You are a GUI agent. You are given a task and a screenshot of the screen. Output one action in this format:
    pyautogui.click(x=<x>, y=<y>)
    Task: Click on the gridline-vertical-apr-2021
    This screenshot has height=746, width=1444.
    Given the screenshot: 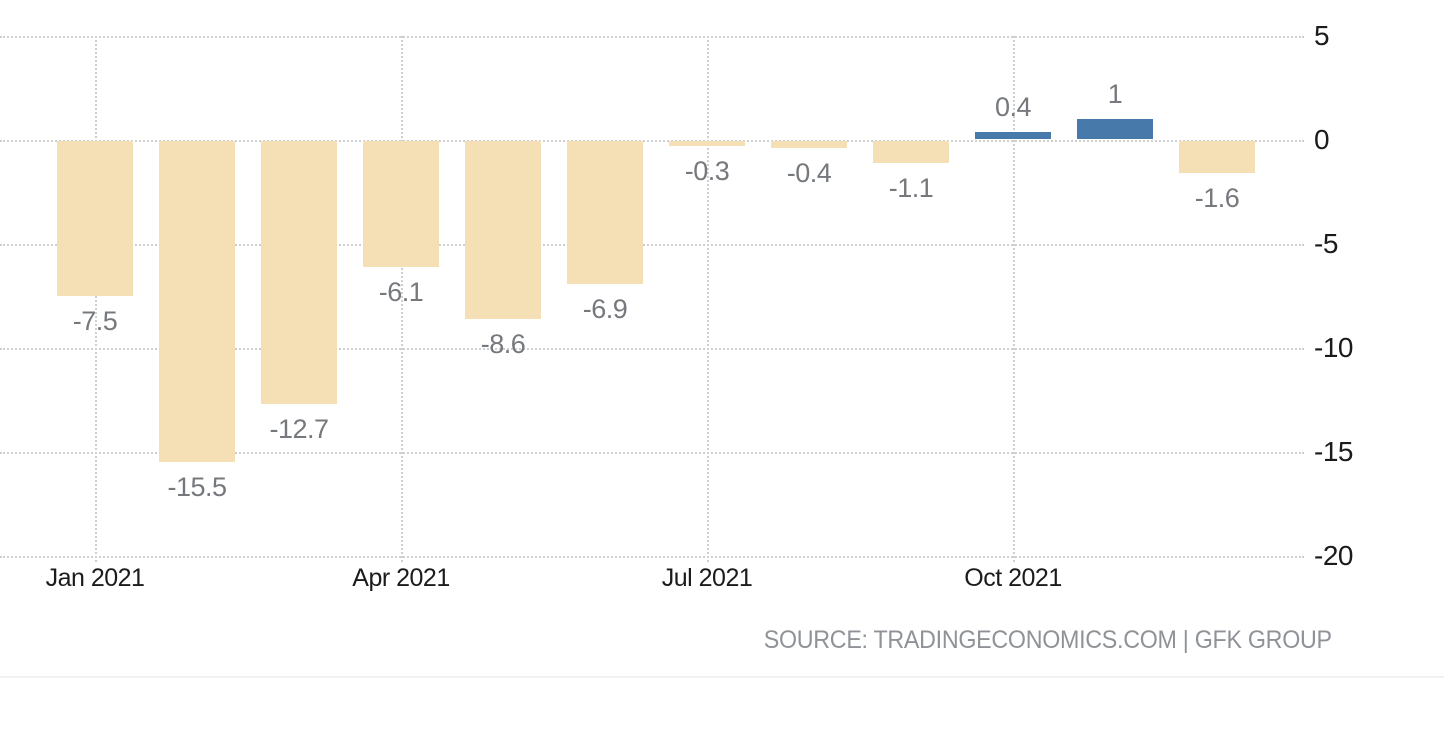 What is the action you would take?
    pyautogui.click(x=402, y=299)
    